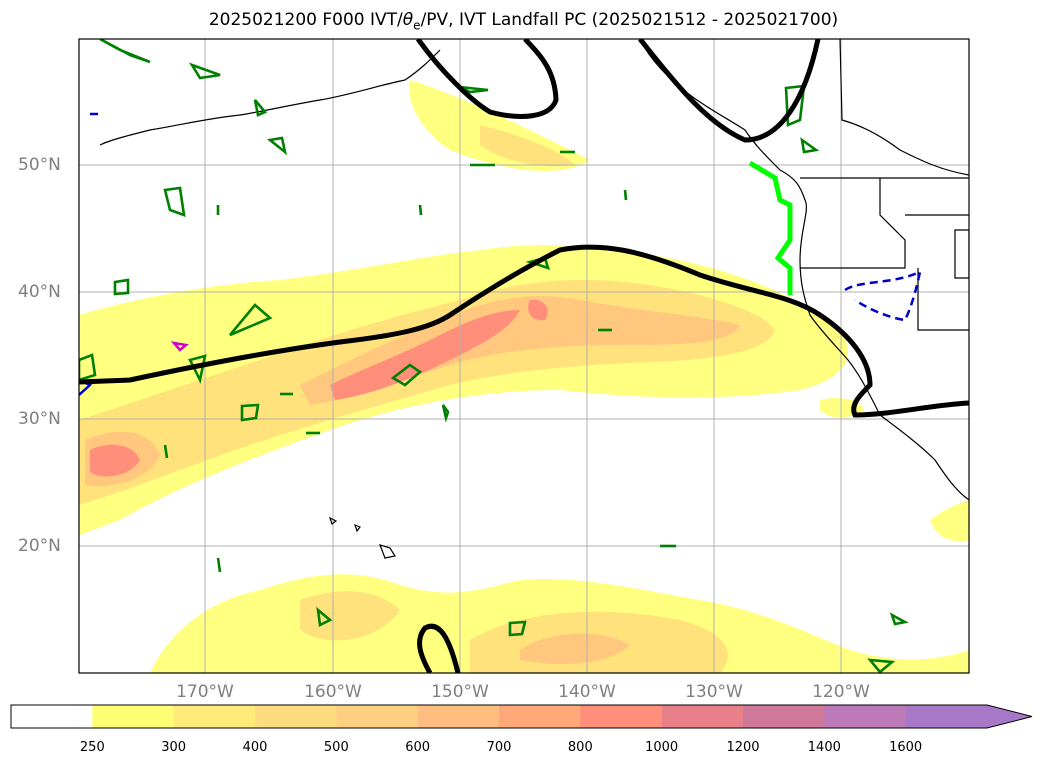  I want to click on ivt-landfall-line, so click(770, 227).